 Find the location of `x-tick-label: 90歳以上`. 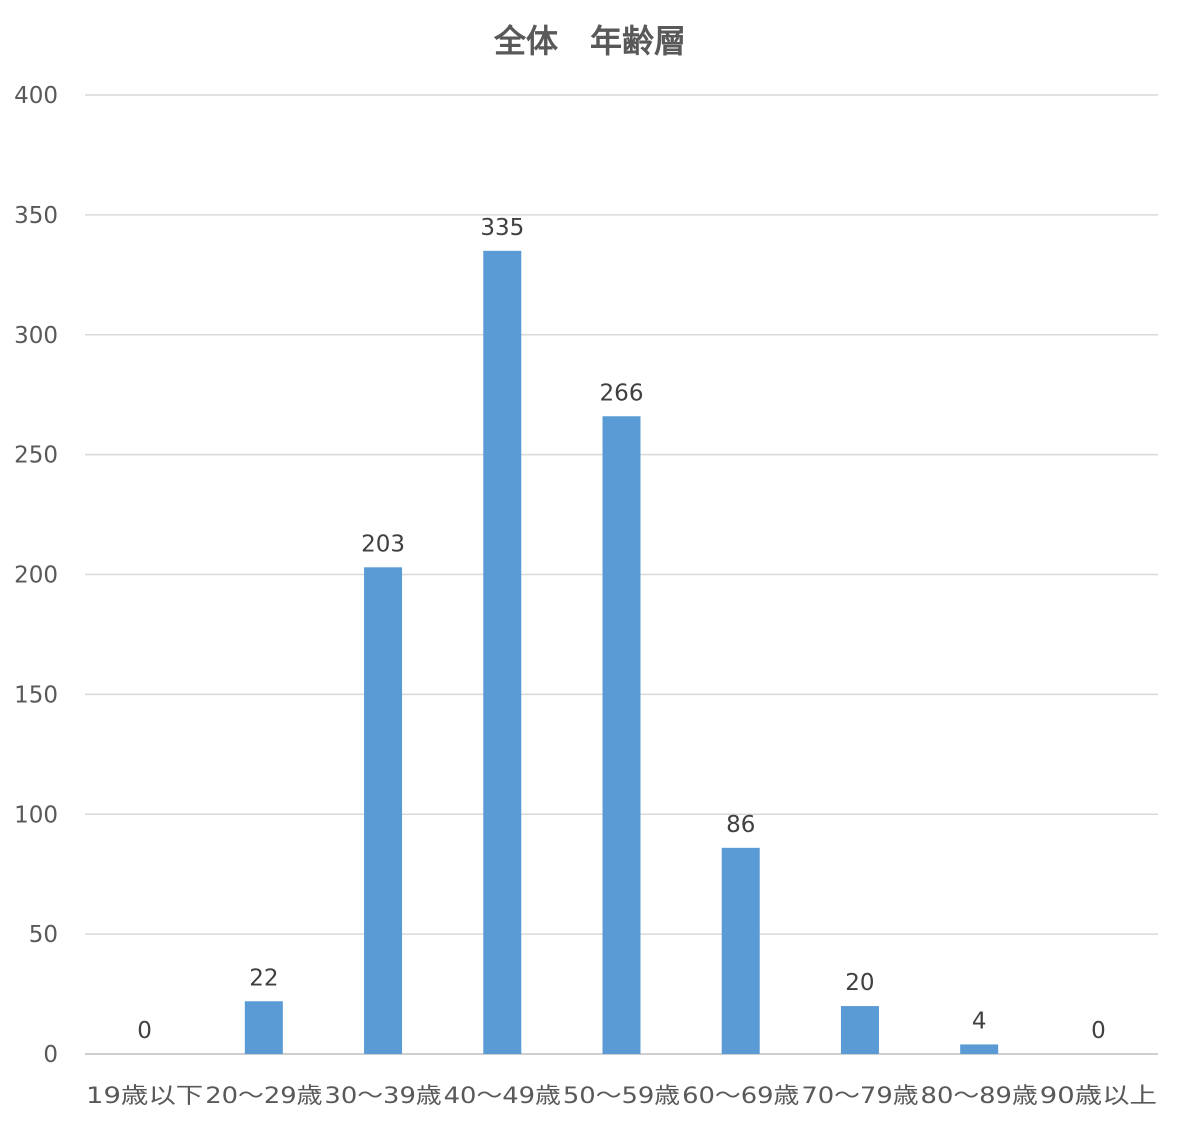

x-tick-label: 90歳以上 is located at coordinates (1098, 1096).